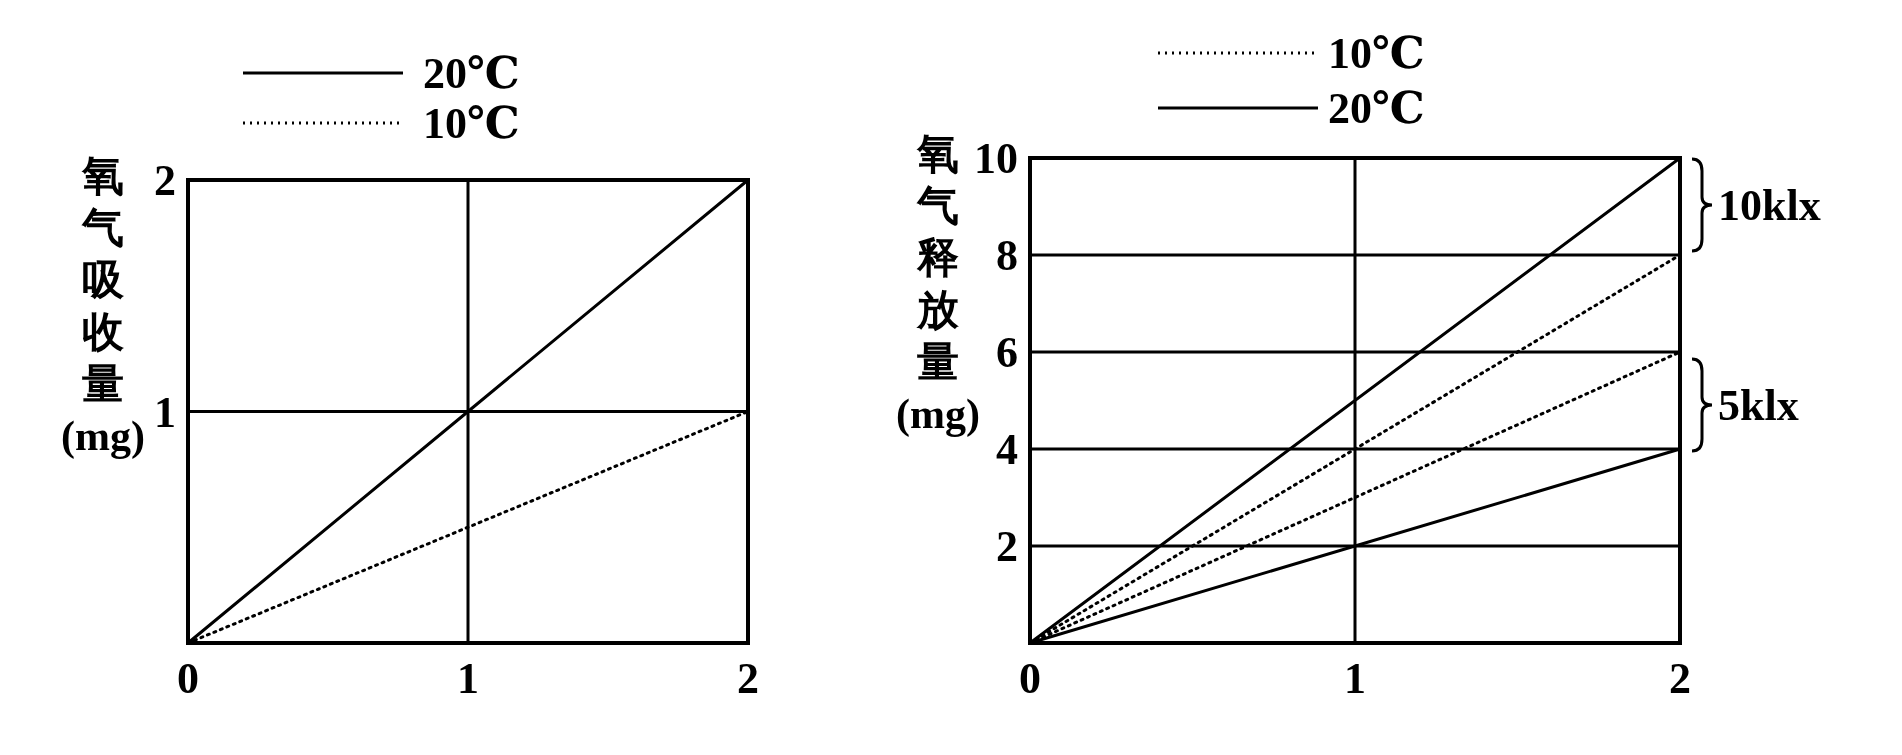 Image resolution: width=1902 pixels, height=755 pixels. I want to click on y-tick-label: 6, so click(1007, 352).